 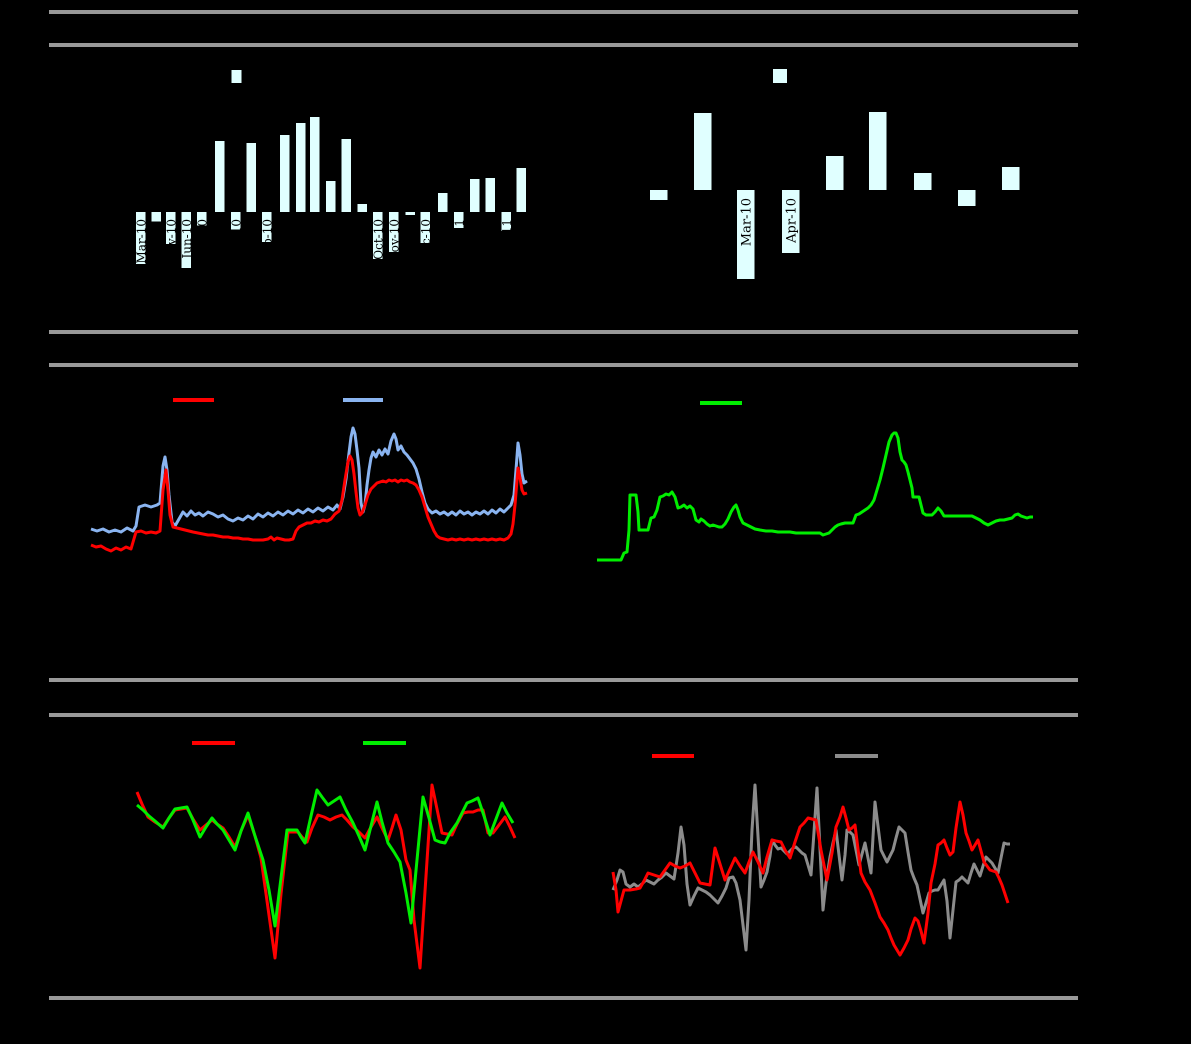 I want to click on series-gray-line, so click(x=810, y=867).